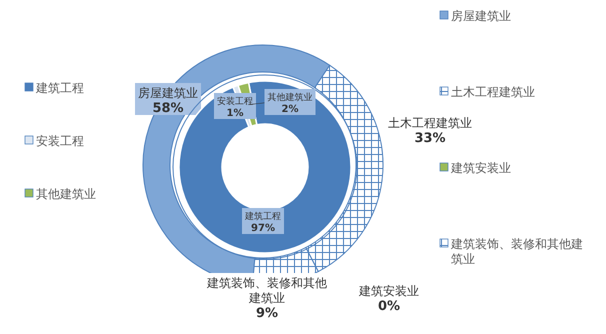 This screenshot has width=606, height=334. I want to click on slice-label: 其他建筑业, so click(290, 97).